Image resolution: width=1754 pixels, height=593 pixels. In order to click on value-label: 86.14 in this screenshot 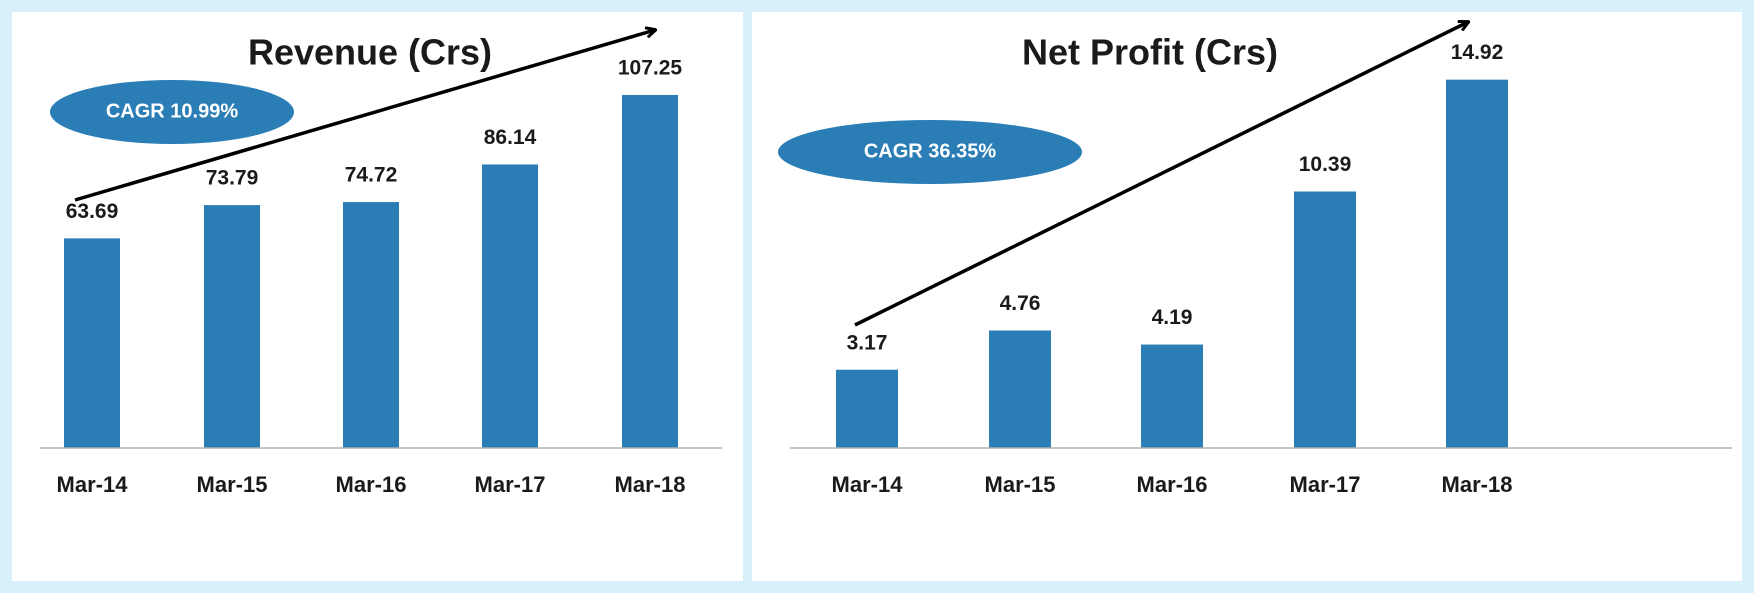, I will do `click(510, 137)`.